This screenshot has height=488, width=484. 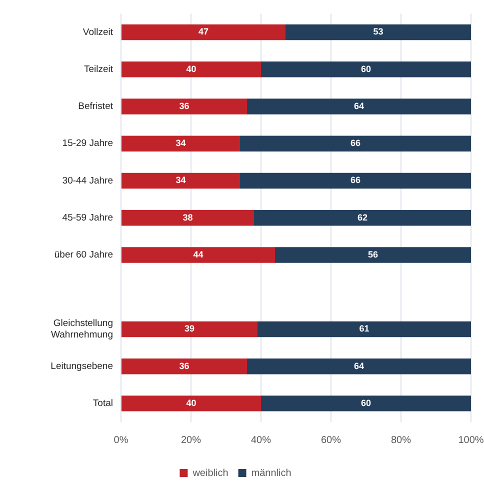 I want to click on x-tick-label: 80%, so click(x=401, y=440).